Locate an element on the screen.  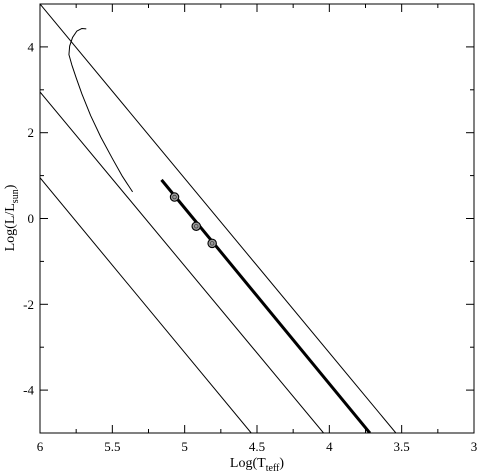
y-tick-label-3: 2 is located at coordinates (31, 132).